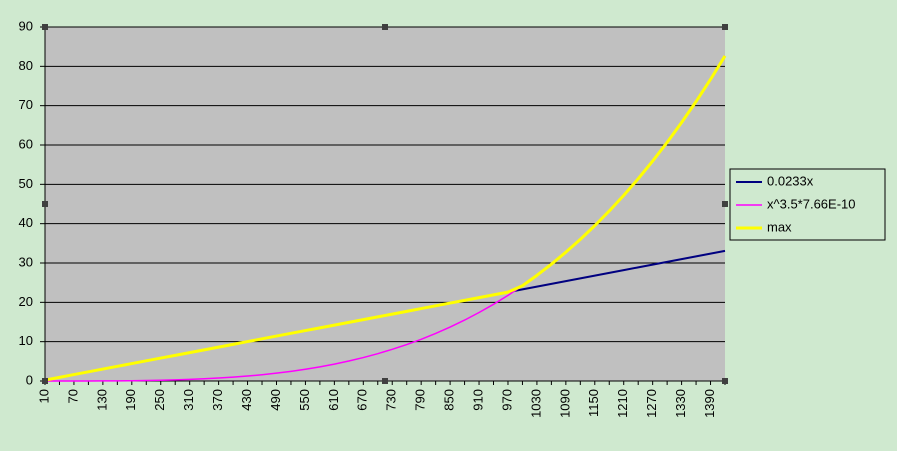 This screenshot has height=451, width=897. I want to click on x-tick-label: 730, so click(391, 400).